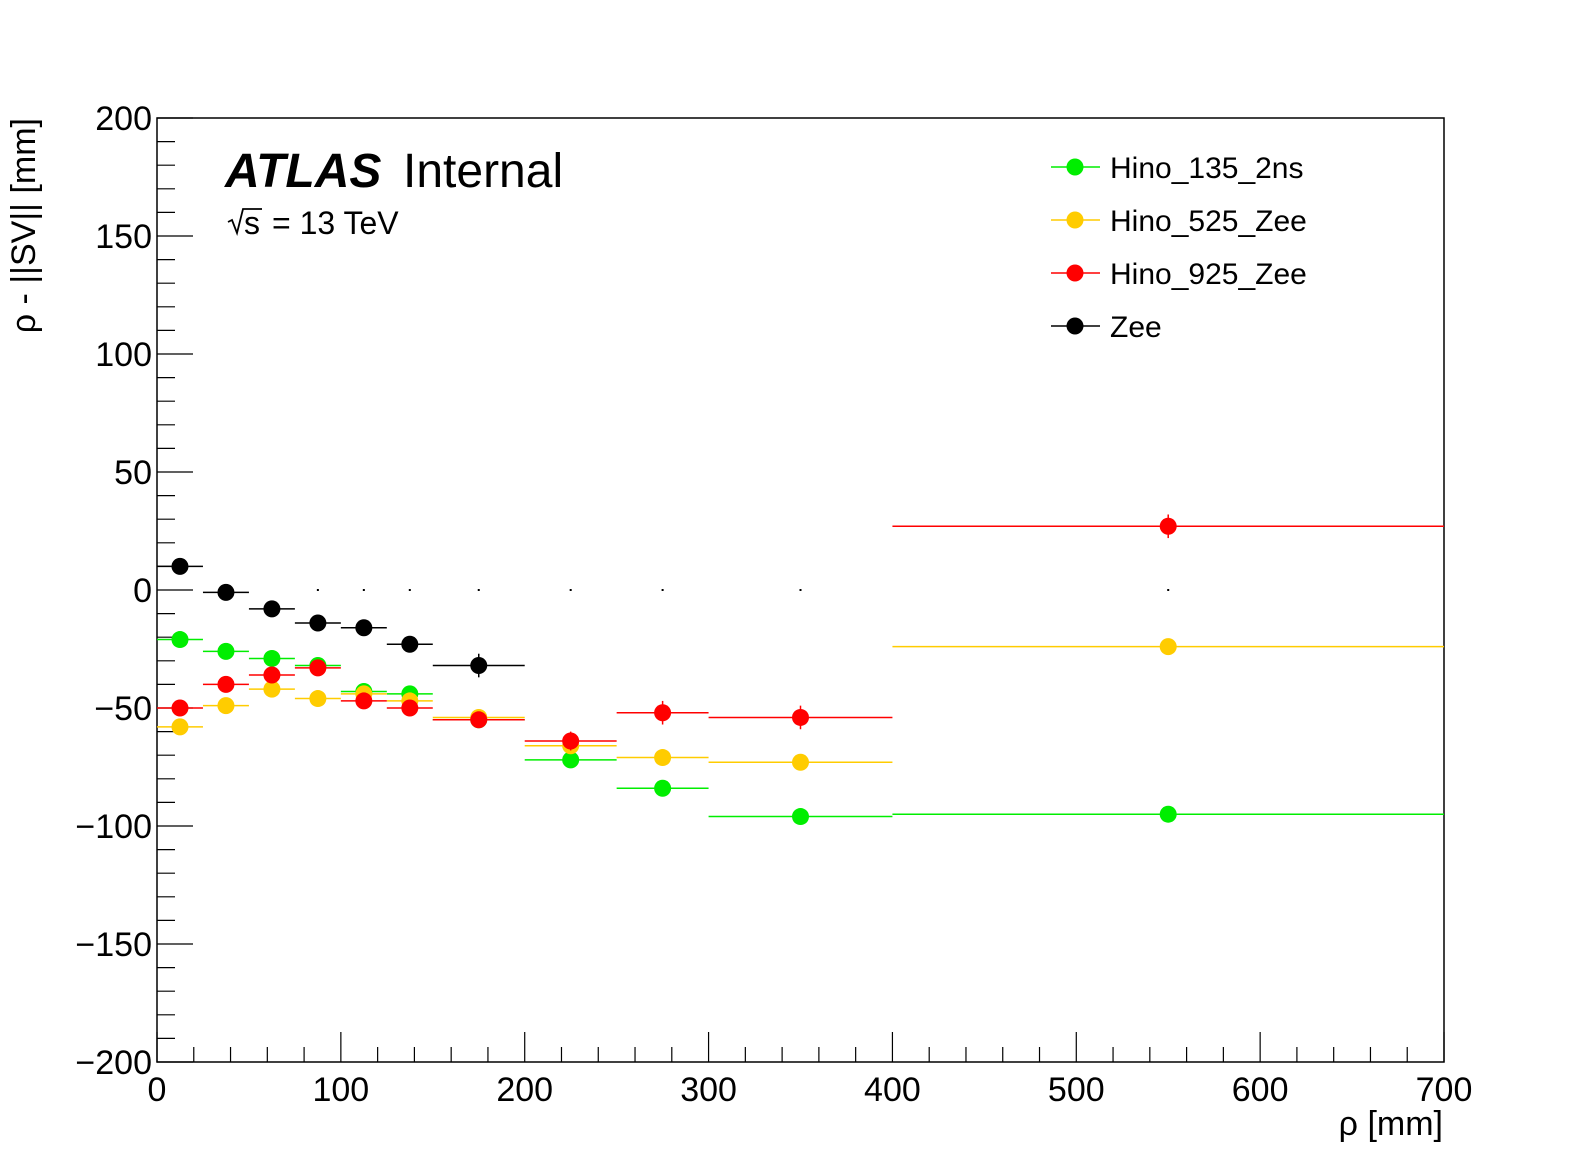 The width and height of the screenshot is (1596, 1172). I want to click on legend-entry: Hino_525_Zee, so click(1179, 221).